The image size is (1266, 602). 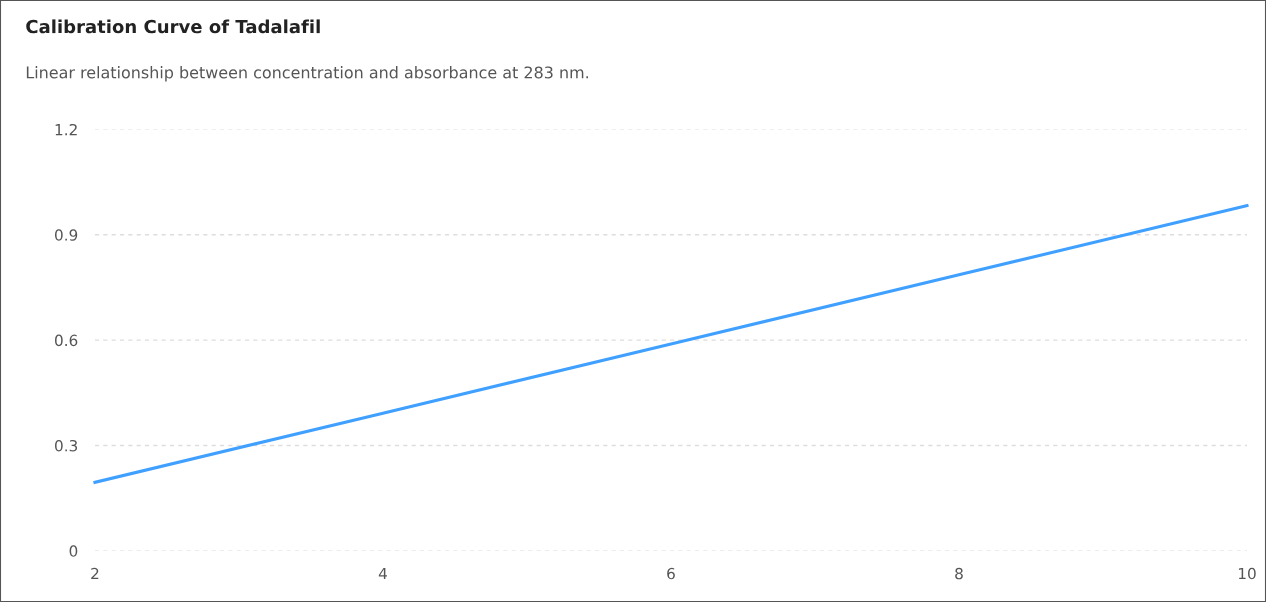 I want to click on chart-subtitle: Linear relationship between concentration and absorbance at 283 nm., so click(x=307, y=74).